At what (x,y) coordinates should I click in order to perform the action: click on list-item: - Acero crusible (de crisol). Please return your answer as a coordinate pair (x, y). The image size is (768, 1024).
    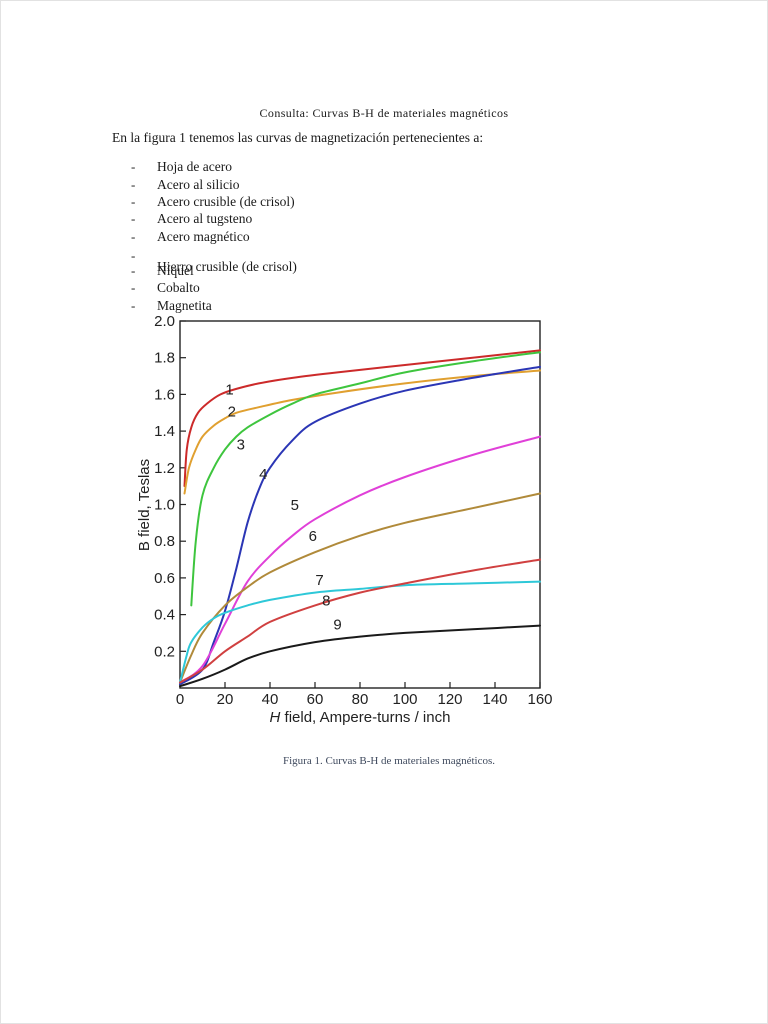
    Looking at the image, I should click on (290, 202).